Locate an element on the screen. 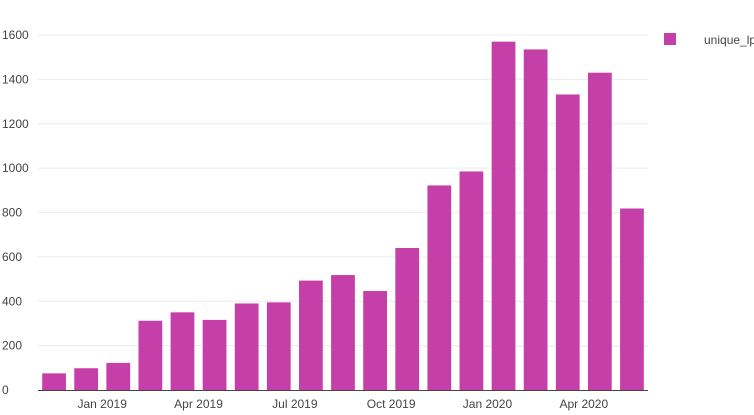 Image resolution: width=754 pixels, height=415 pixels. x-tick-label: Oct 2019 is located at coordinates (391, 404).